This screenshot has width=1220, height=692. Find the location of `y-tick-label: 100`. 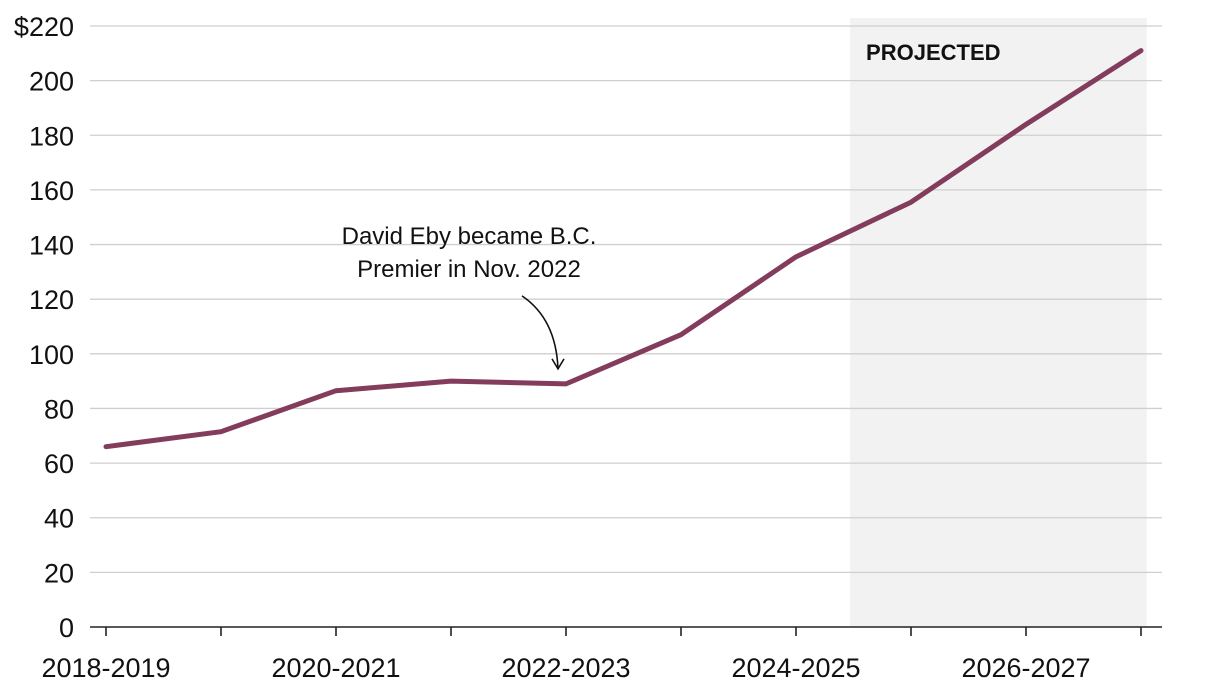

y-tick-label: 100 is located at coordinates (51, 355).